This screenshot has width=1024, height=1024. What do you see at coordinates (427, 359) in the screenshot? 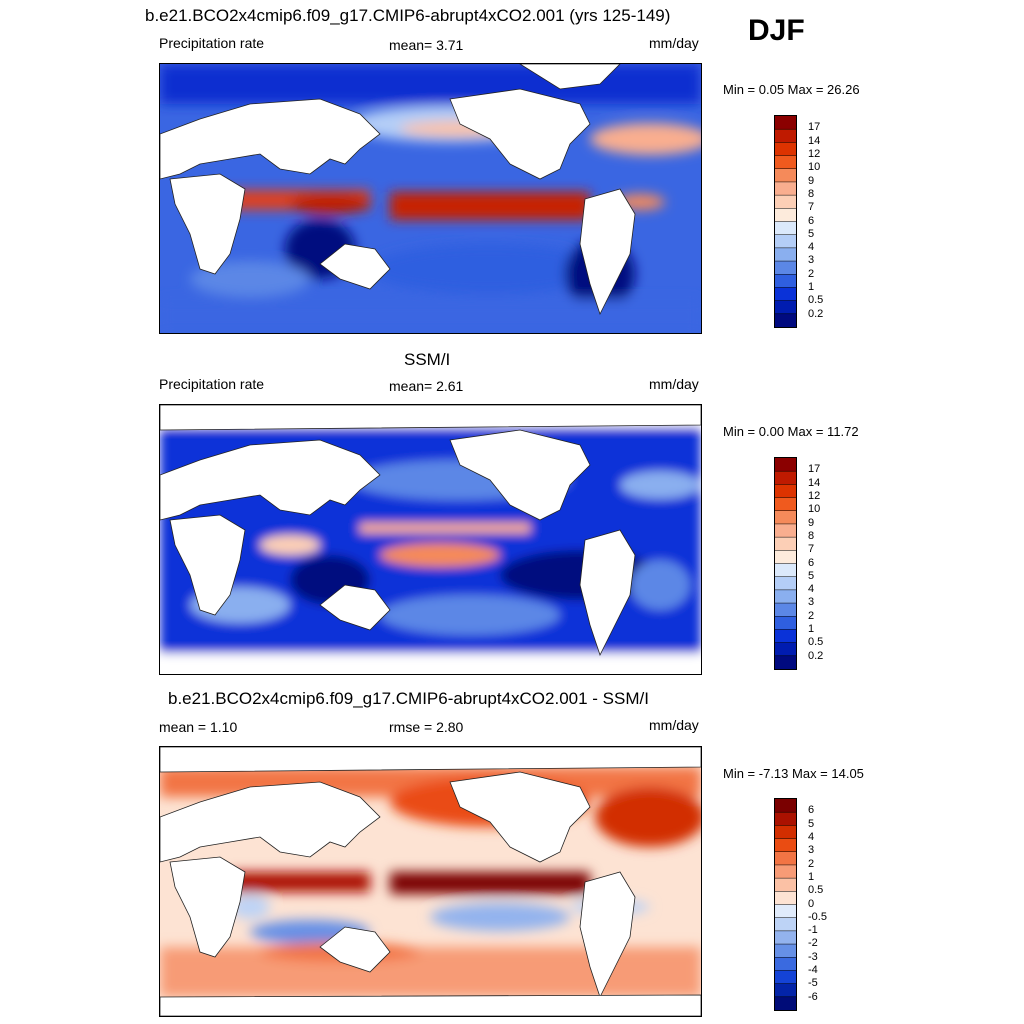
I see `panel2-title: SSM/I` at bounding box center [427, 359].